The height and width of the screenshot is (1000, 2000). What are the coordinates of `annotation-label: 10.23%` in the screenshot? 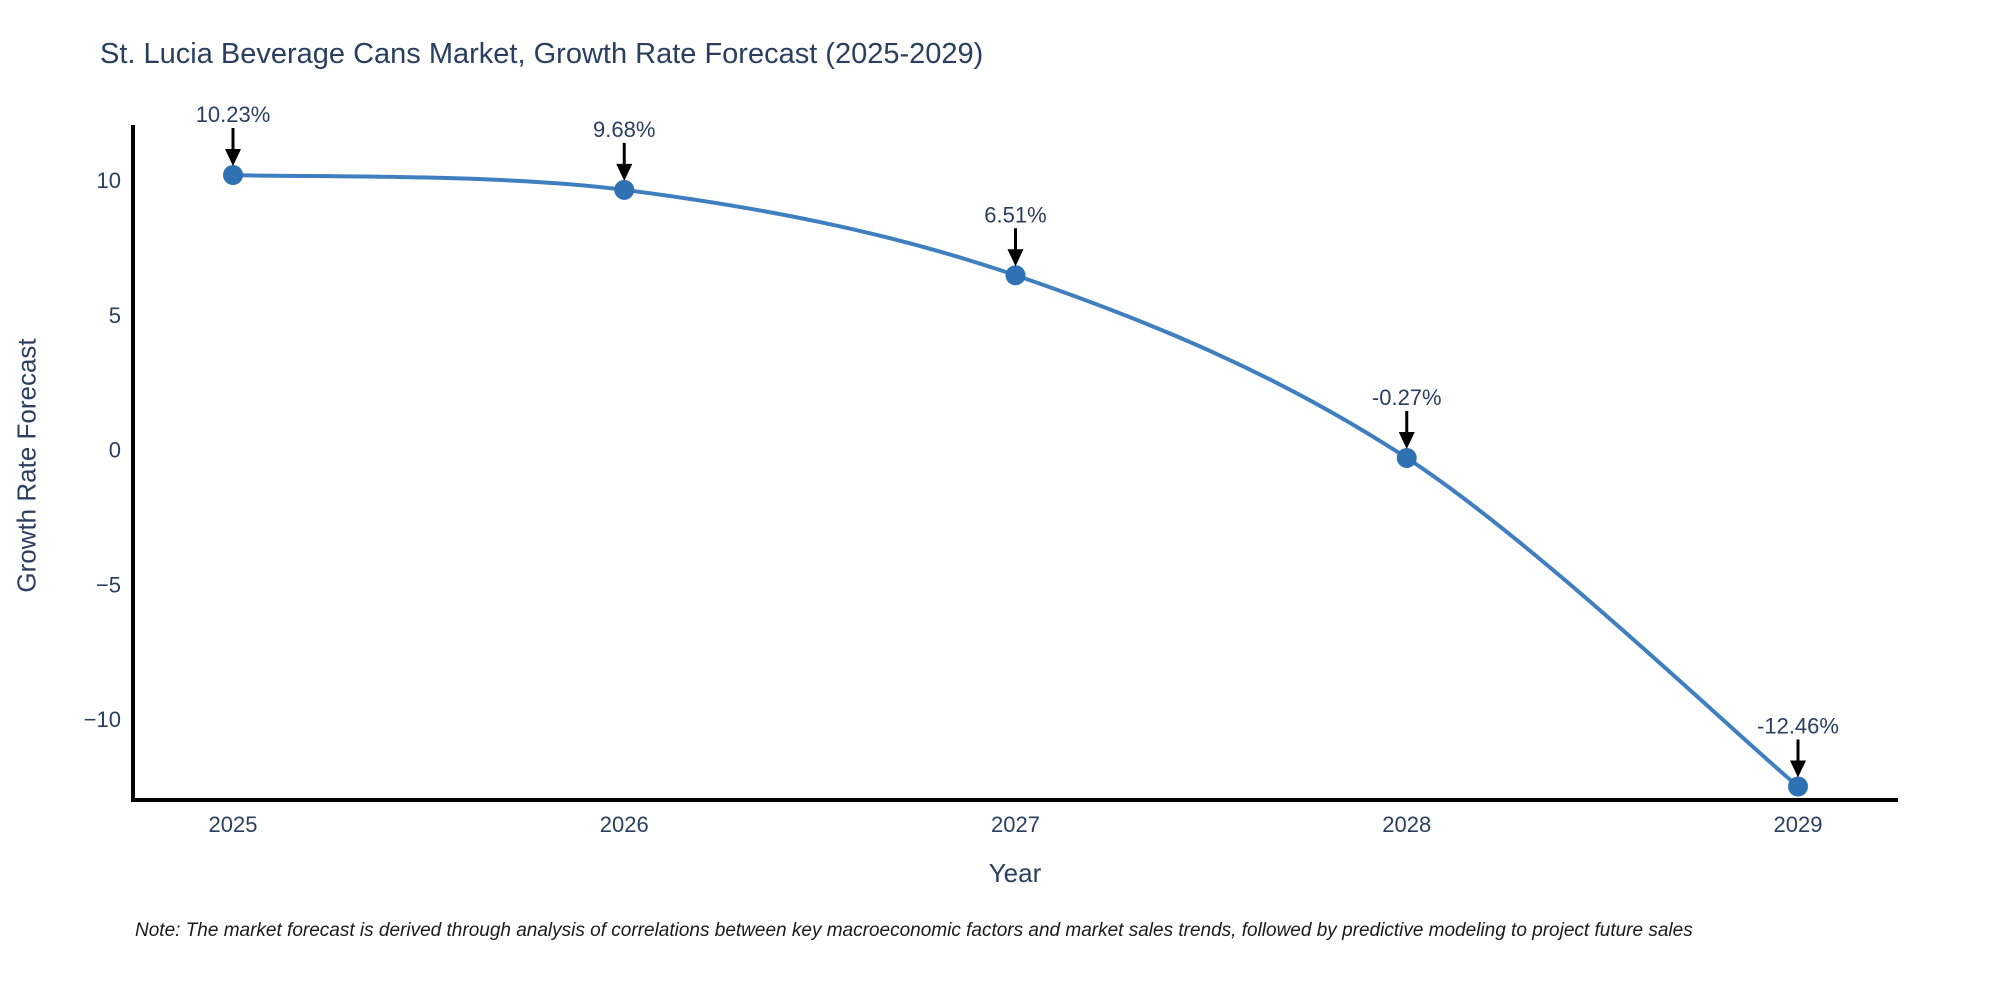 It's located at (233, 114).